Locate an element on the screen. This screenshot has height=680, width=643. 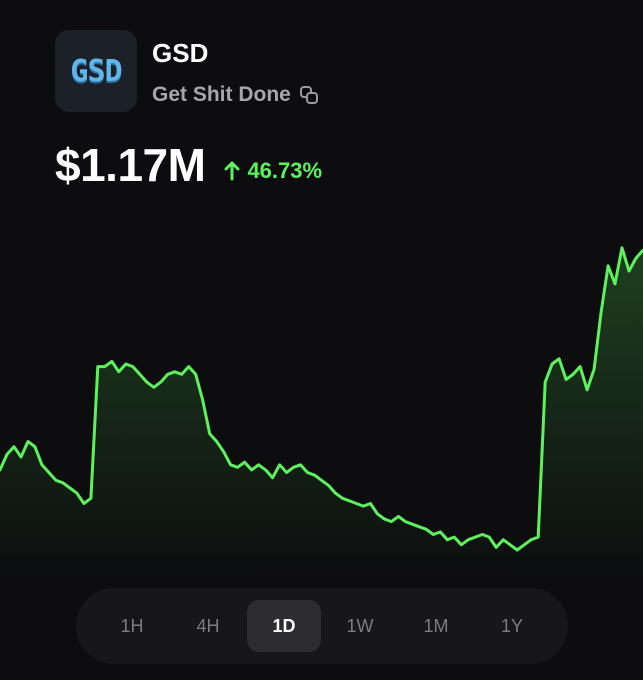
token-logo-text: GSD is located at coordinates (96, 71).